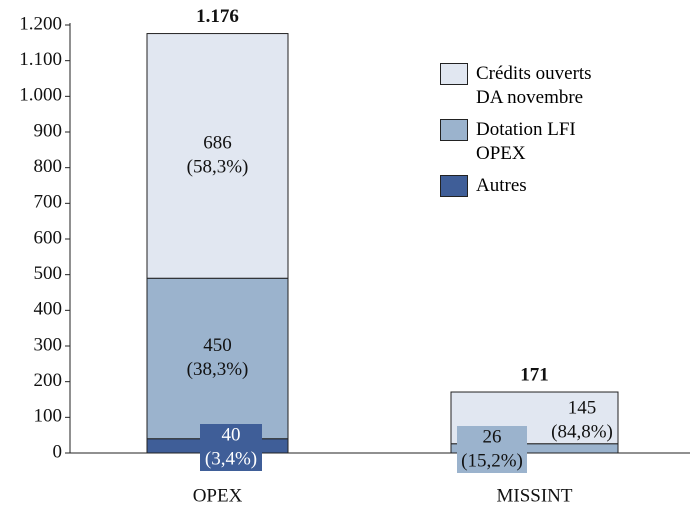 The width and height of the screenshot is (698, 516). I want to click on y-tick-label: 300, so click(48, 344).